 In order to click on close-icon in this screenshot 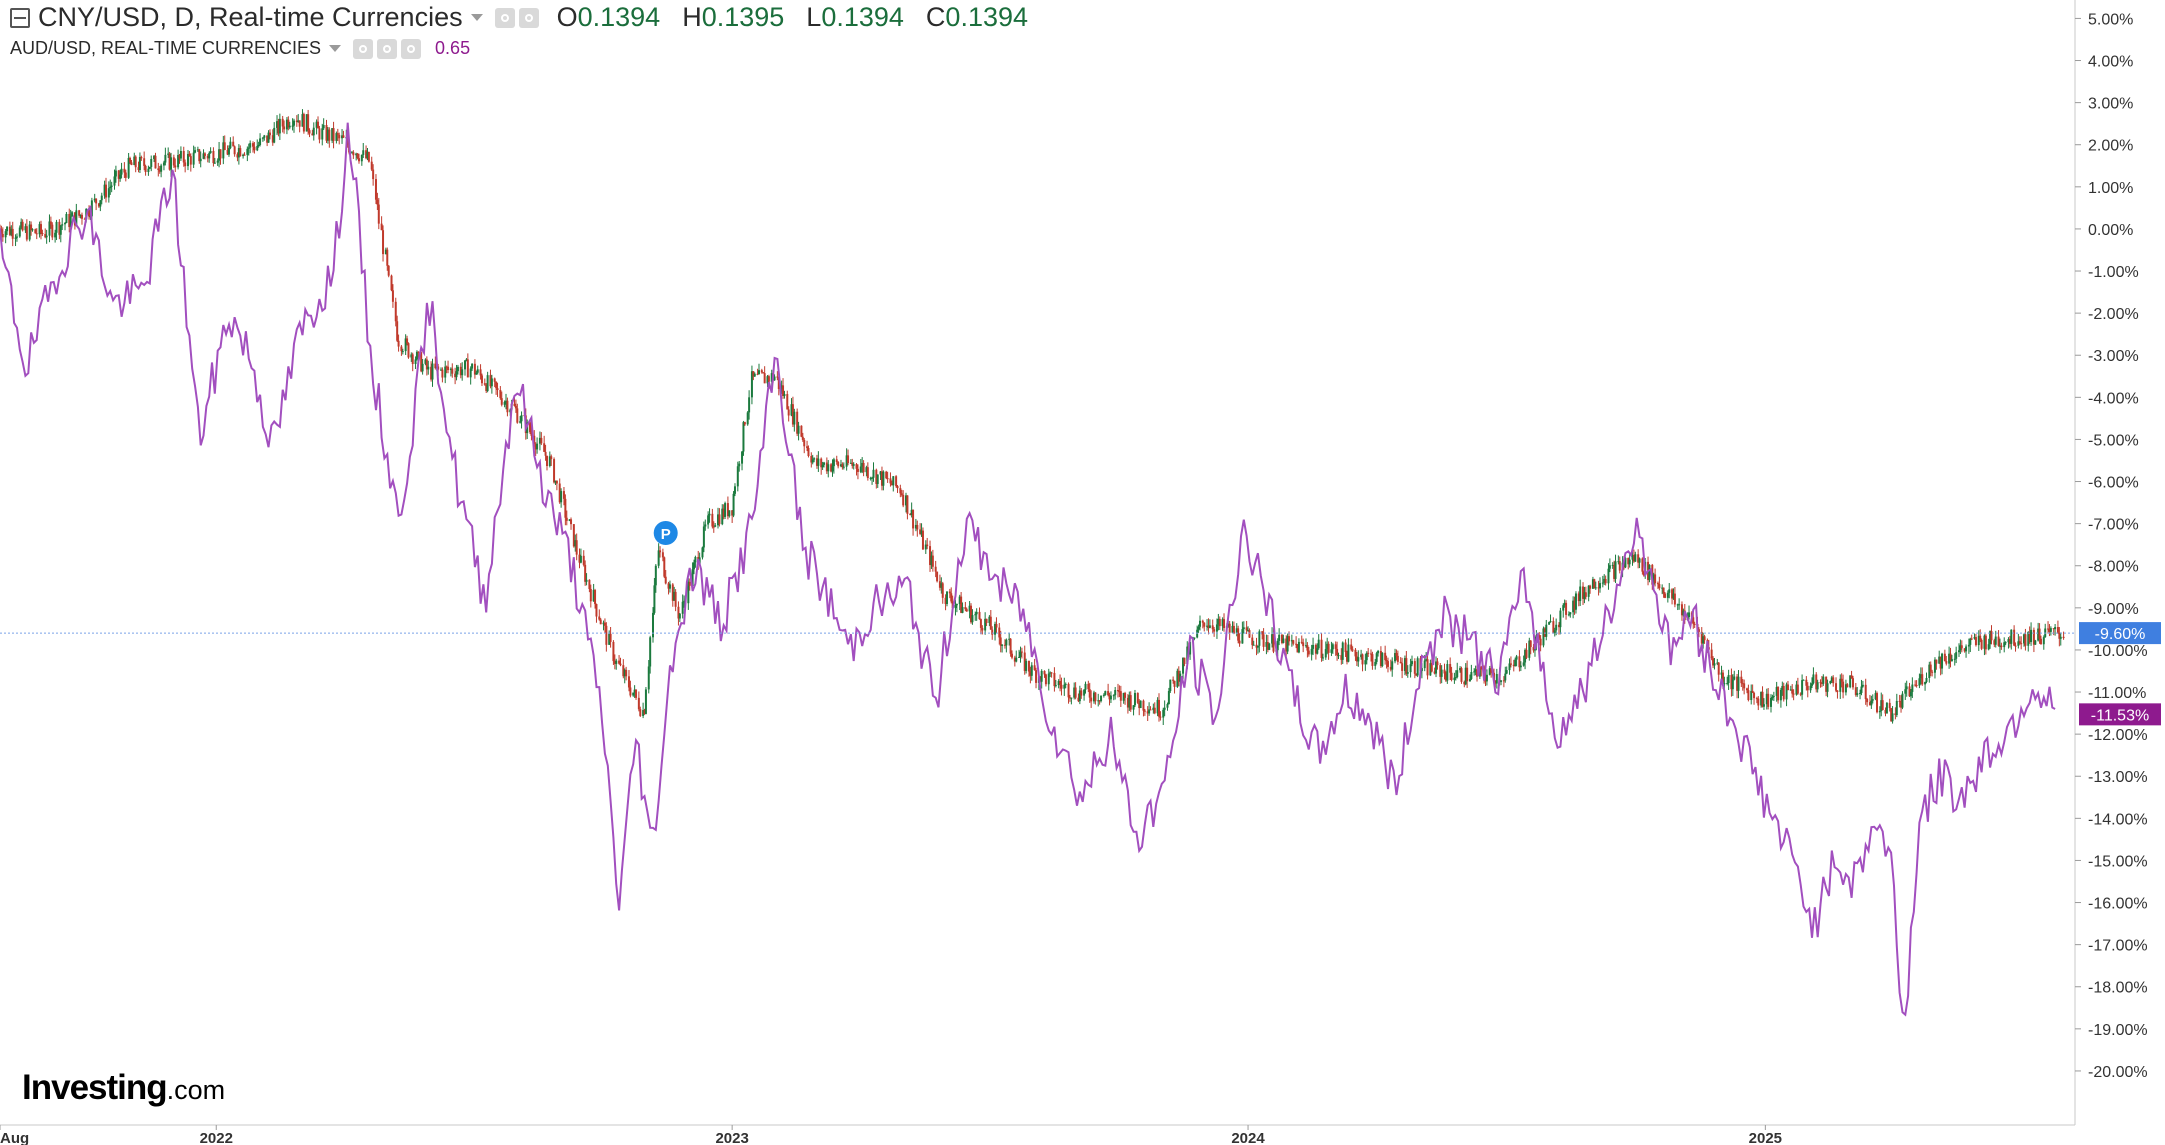, I will do `click(411, 48)`.